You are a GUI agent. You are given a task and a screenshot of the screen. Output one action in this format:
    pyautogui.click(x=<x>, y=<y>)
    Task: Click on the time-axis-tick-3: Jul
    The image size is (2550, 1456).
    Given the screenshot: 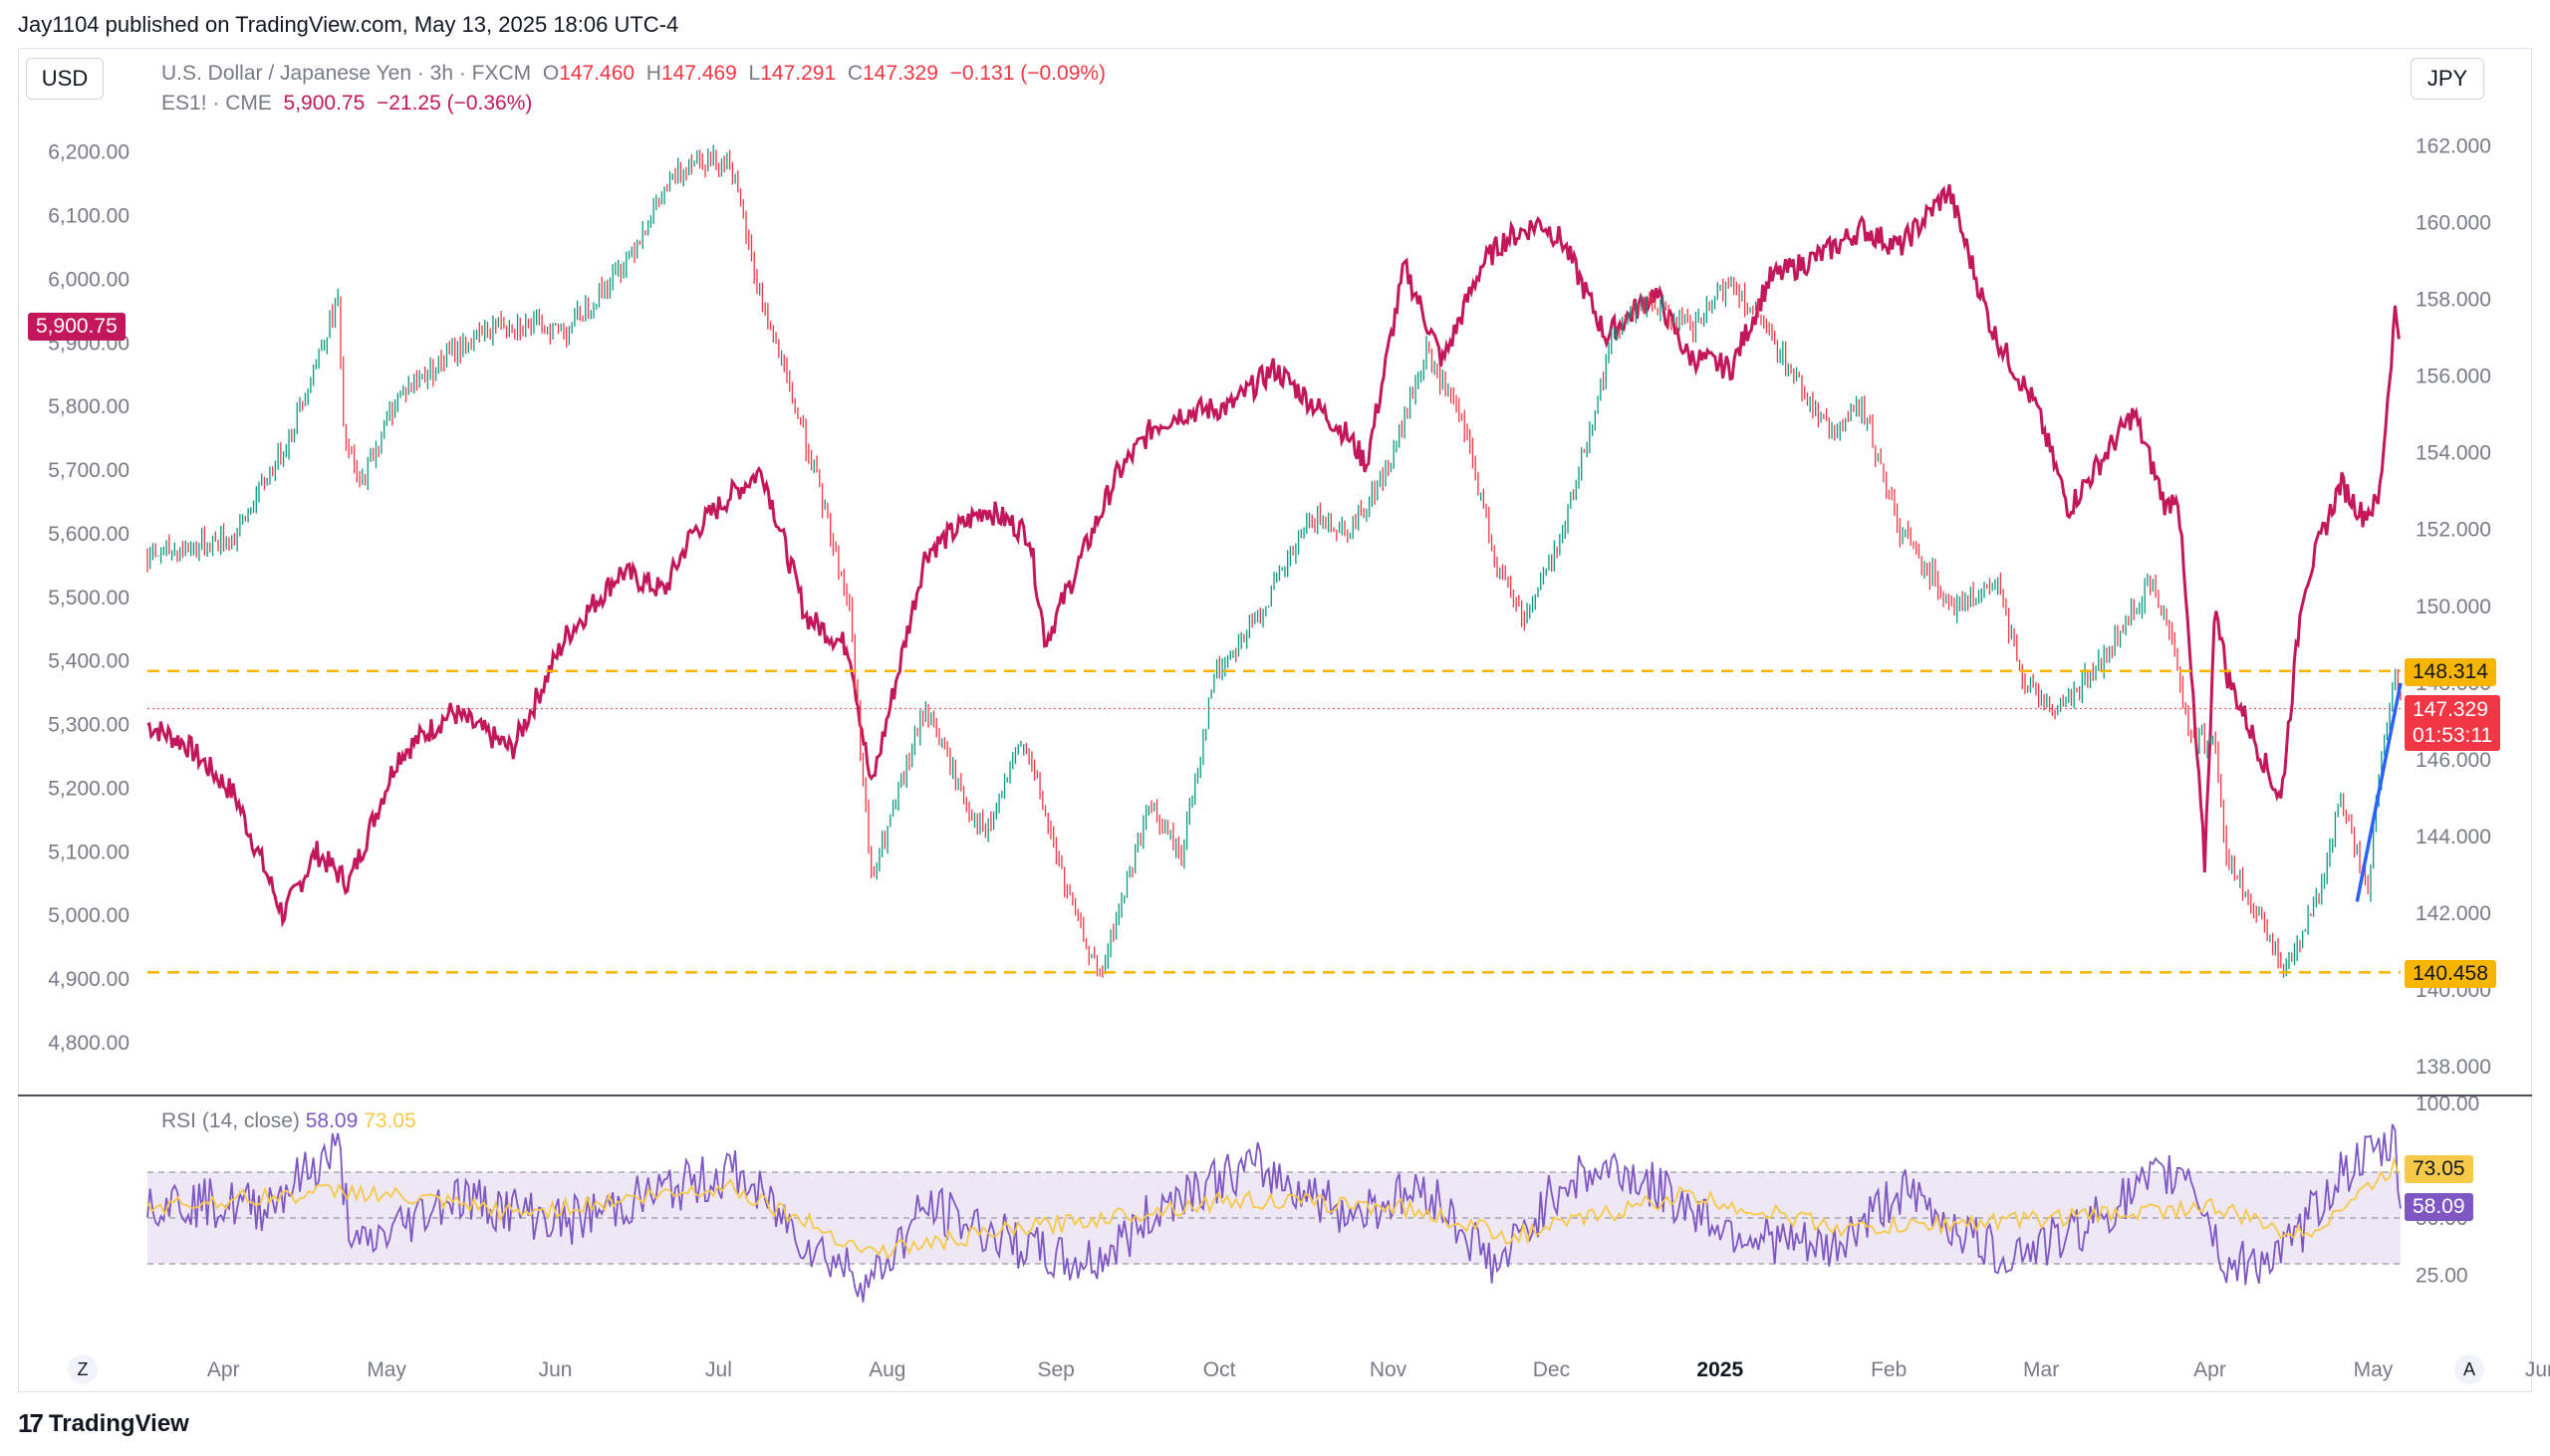 What is the action you would take?
    pyautogui.click(x=718, y=1369)
    